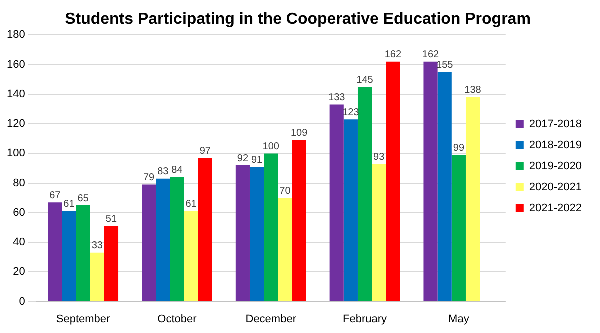 The width and height of the screenshot is (600, 333). I want to click on y-tick-label: 60, so click(19, 212).